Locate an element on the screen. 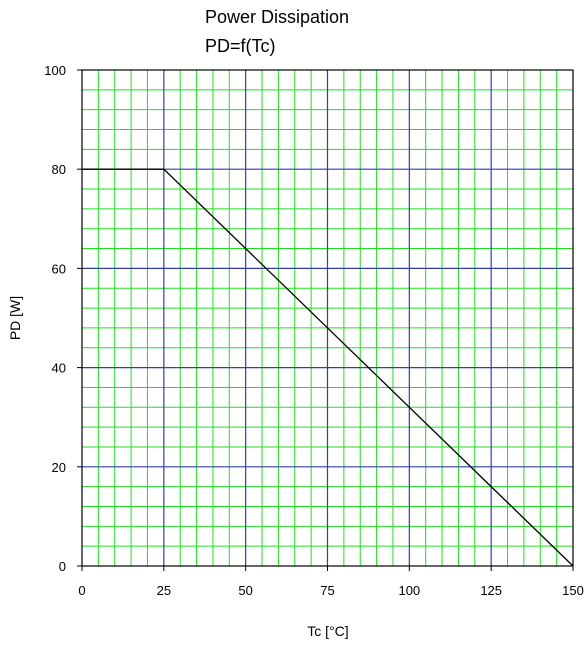 Image resolution: width=588 pixels, height=651 pixels. x-tick-label: 25 is located at coordinates (164, 590).